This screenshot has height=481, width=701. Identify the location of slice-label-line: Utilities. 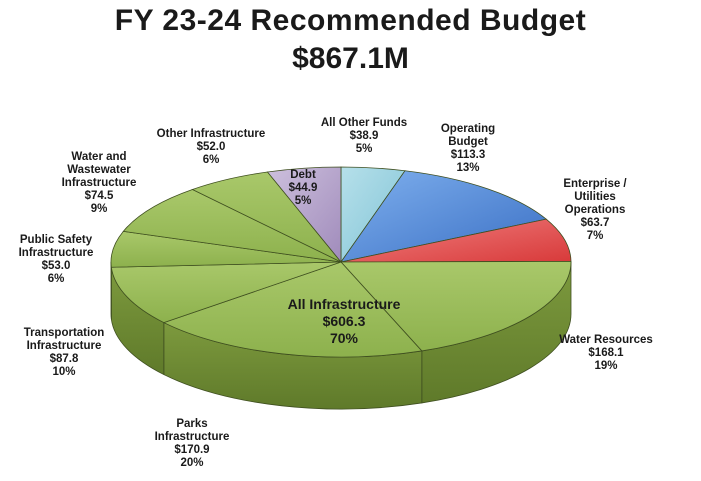
(595, 197).